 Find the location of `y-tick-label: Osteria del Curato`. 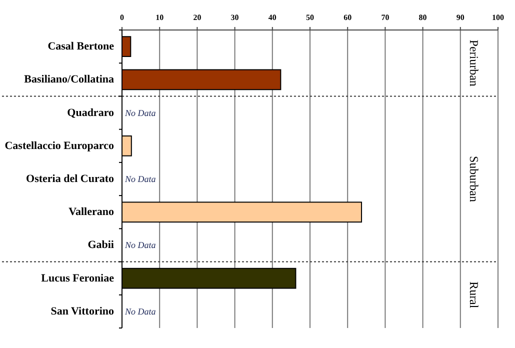

y-tick-label: Osteria del Curato is located at coordinates (70, 179).